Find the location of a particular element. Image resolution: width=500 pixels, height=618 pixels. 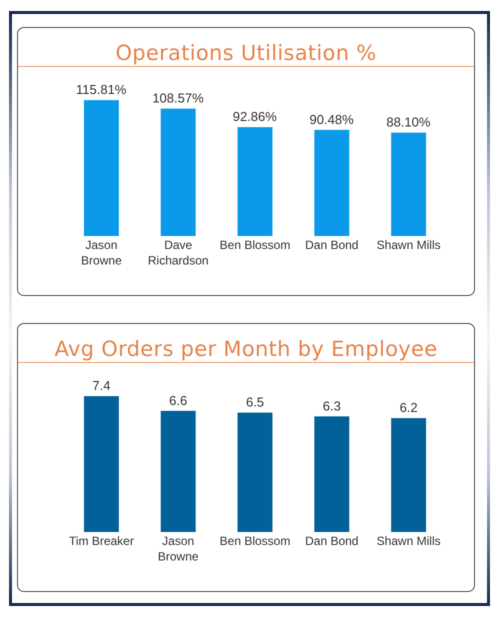

data-label: 108.57% is located at coordinates (178, 98).